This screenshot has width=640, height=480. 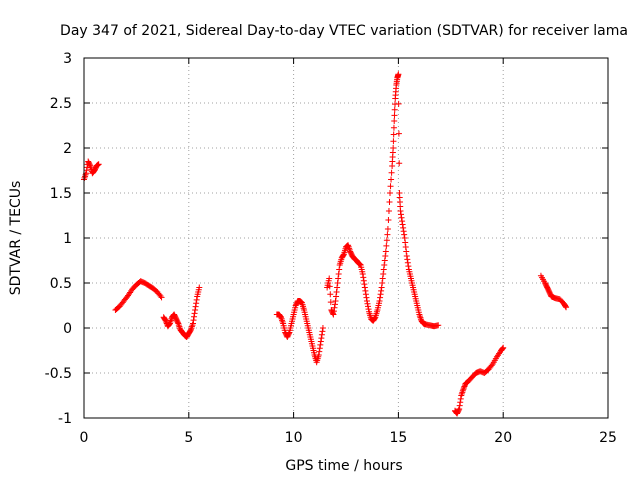 I want to click on x-tick-label: 10, so click(x=294, y=438).